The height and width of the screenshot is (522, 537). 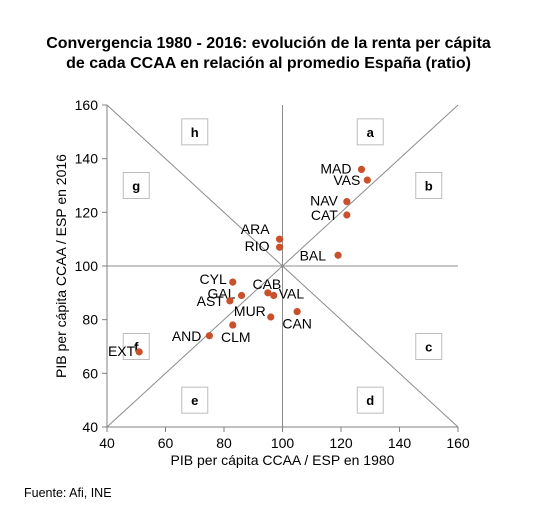 I want to click on zone-letter-e: e, so click(x=194, y=400).